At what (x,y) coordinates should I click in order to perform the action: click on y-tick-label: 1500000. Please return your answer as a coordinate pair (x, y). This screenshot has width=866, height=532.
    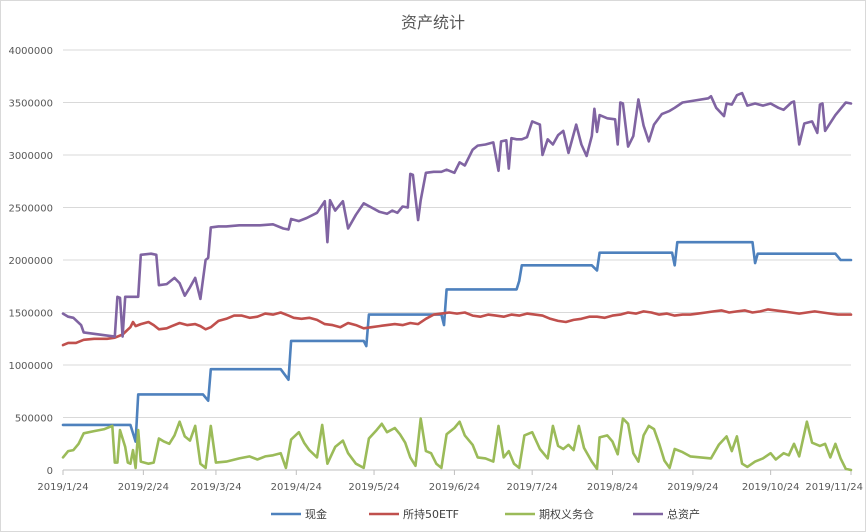
    Looking at the image, I should click on (30, 314).